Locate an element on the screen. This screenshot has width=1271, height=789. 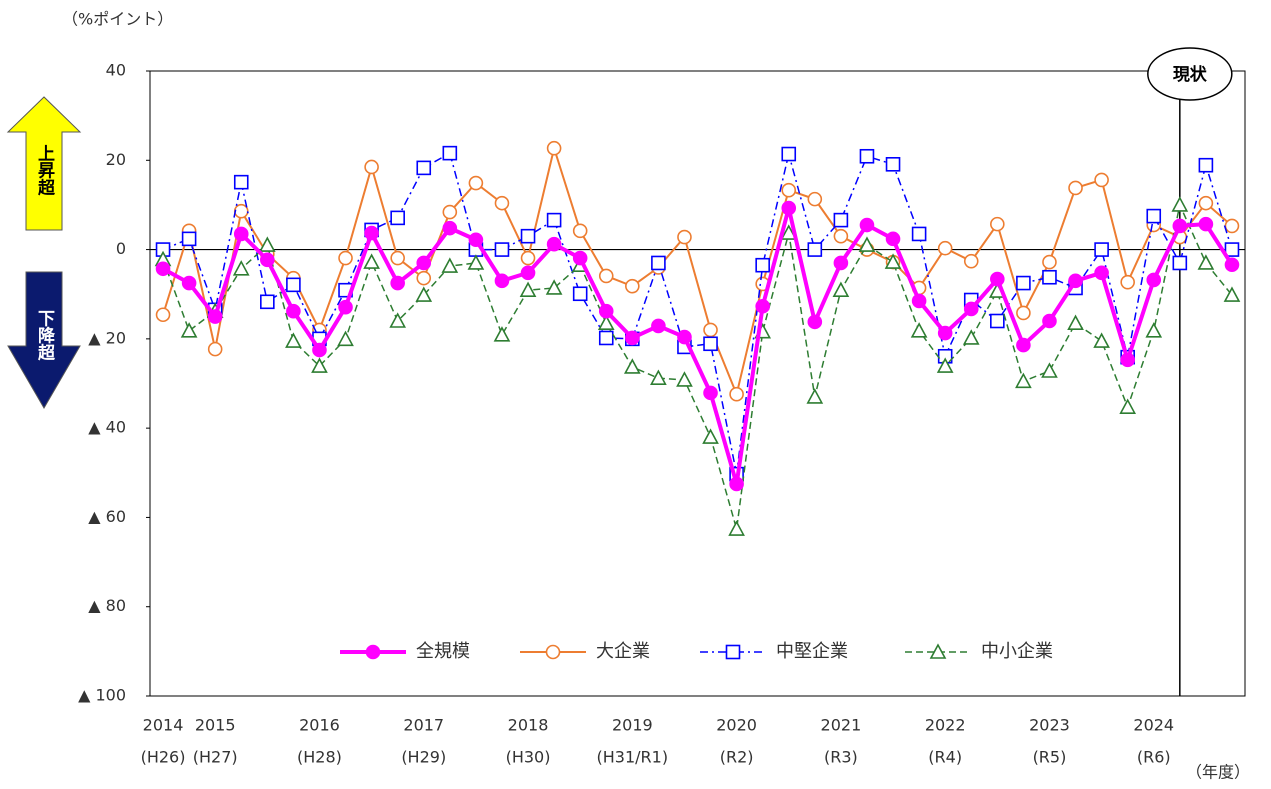
x-tick-label: 2020 is located at coordinates (736, 725).